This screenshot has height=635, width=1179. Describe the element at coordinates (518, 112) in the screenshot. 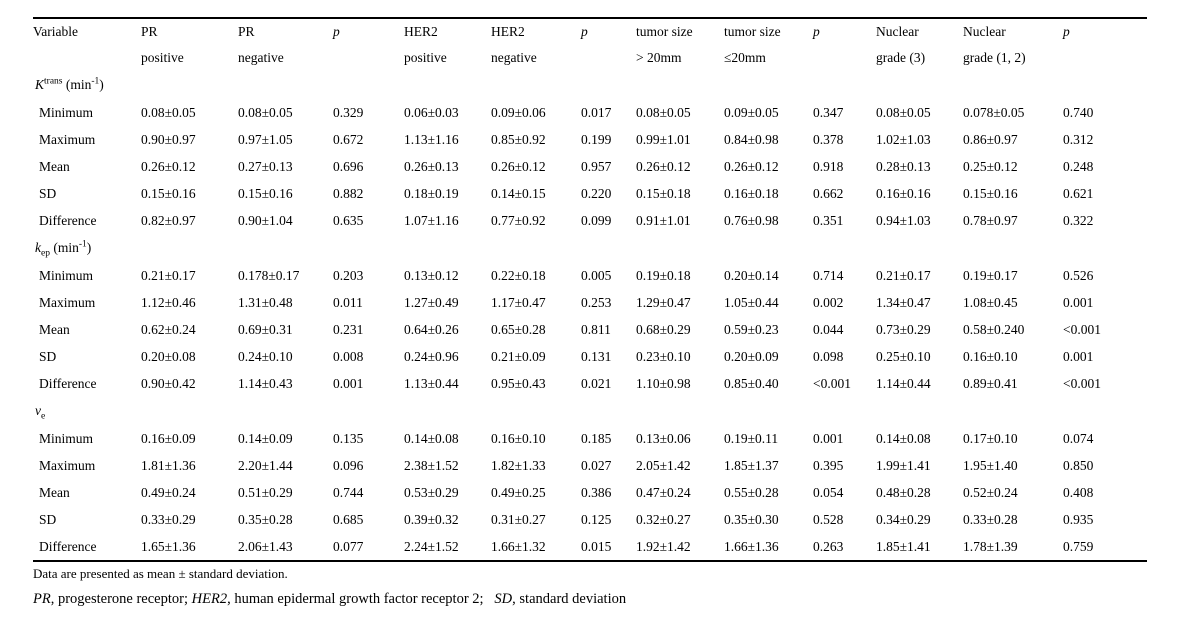

I see `data-cell: 0.09±0.06` at that location.